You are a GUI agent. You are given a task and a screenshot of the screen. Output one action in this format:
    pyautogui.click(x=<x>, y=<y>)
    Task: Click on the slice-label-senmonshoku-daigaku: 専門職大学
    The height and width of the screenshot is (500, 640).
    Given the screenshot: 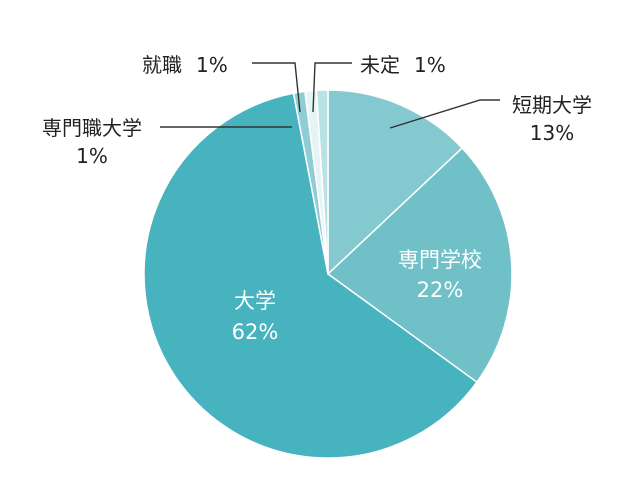 What is the action you would take?
    pyautogui.click(x=92, y=128)
    